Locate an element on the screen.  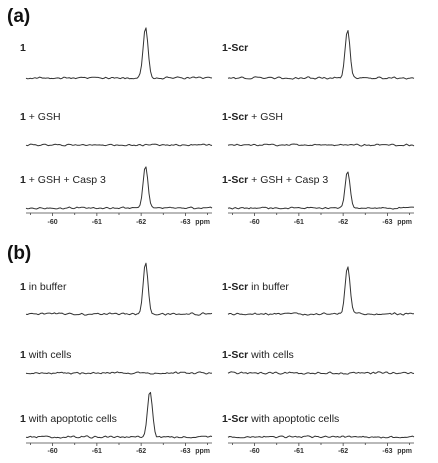
series-label: 1 in buffer is located at coordinates (43, 287).